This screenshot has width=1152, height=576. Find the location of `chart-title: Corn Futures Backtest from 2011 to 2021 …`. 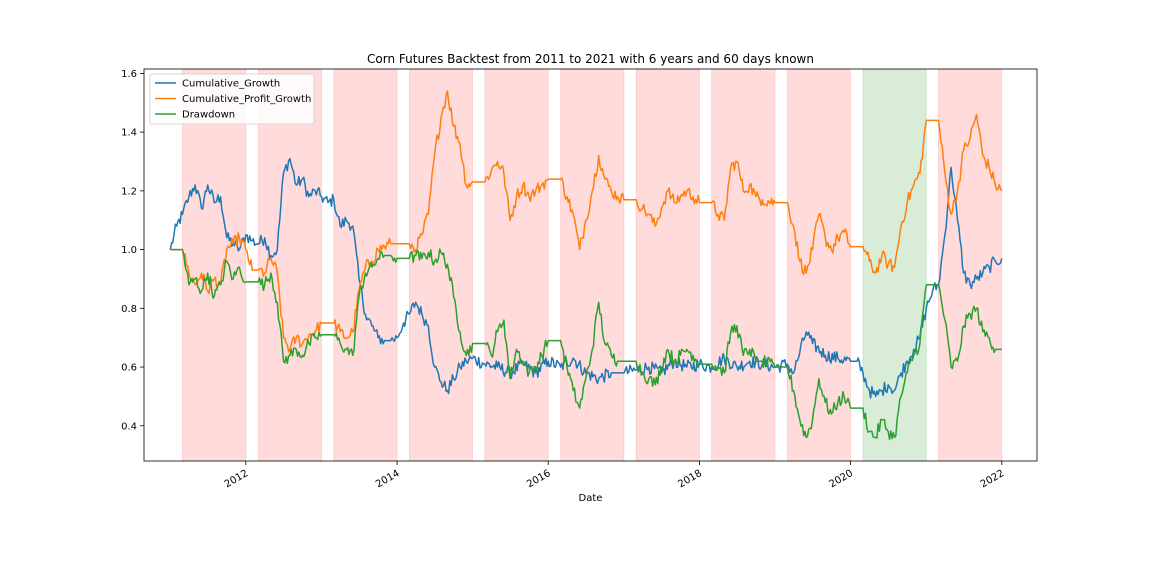

chart-title: Corn Futures Backtest from 2011 to 2021 … is located at coordinates (590, 59).